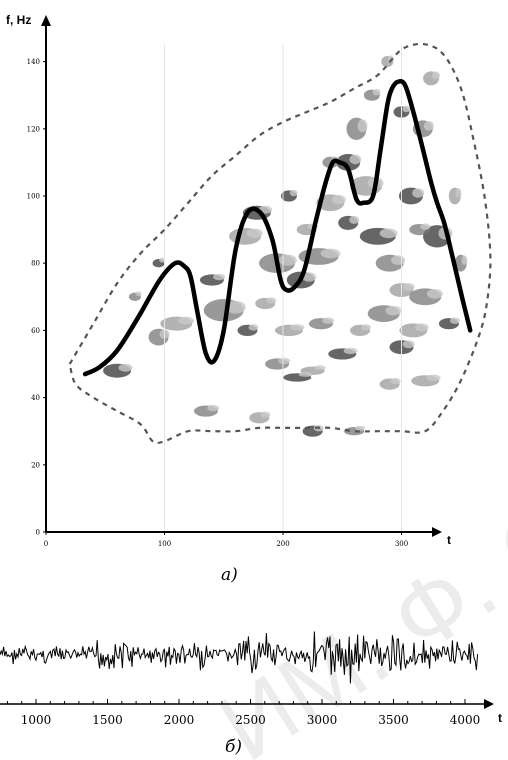  I want to click on y-tick-label: 140, so click(33, 62).